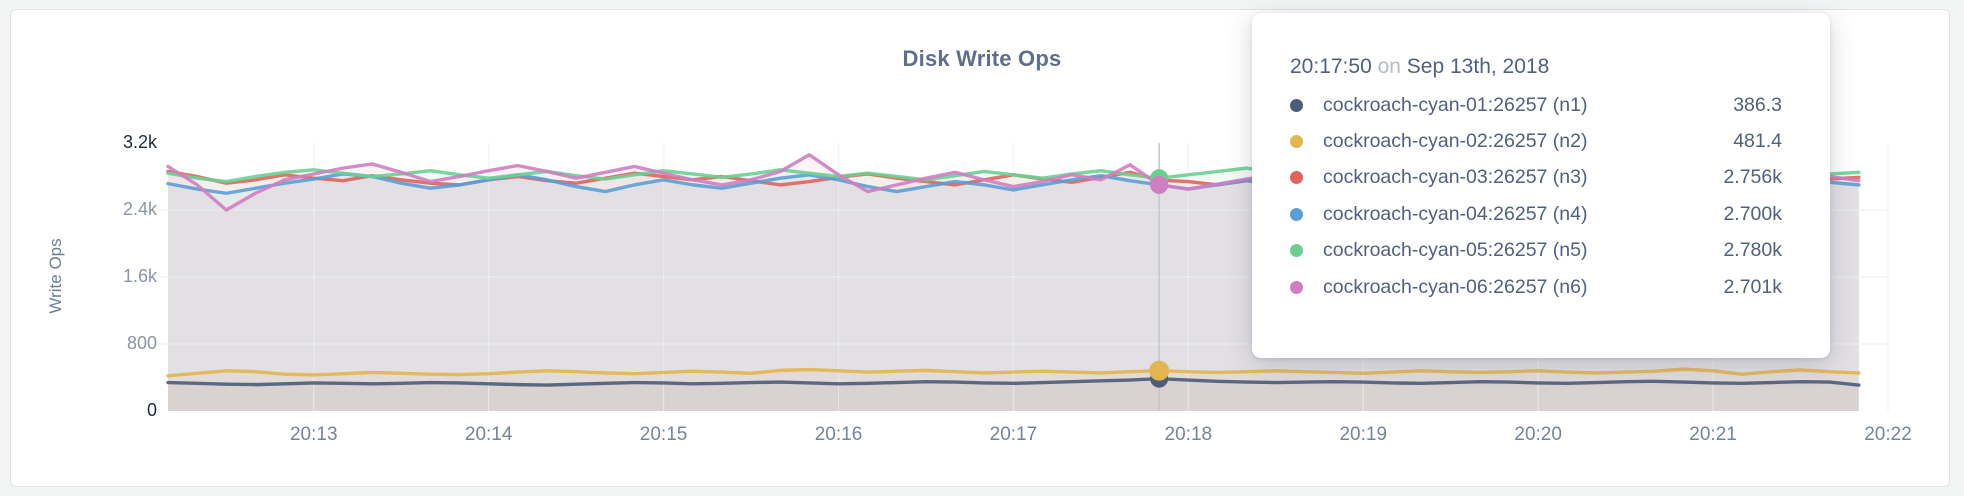 Image resolution: width=1964 pixels, height=496 pixels. What do you see at coordinates (1188, 434) in the screenshot?
I see `x-tick-label: 20:18` at bounding box center [1188, 434].